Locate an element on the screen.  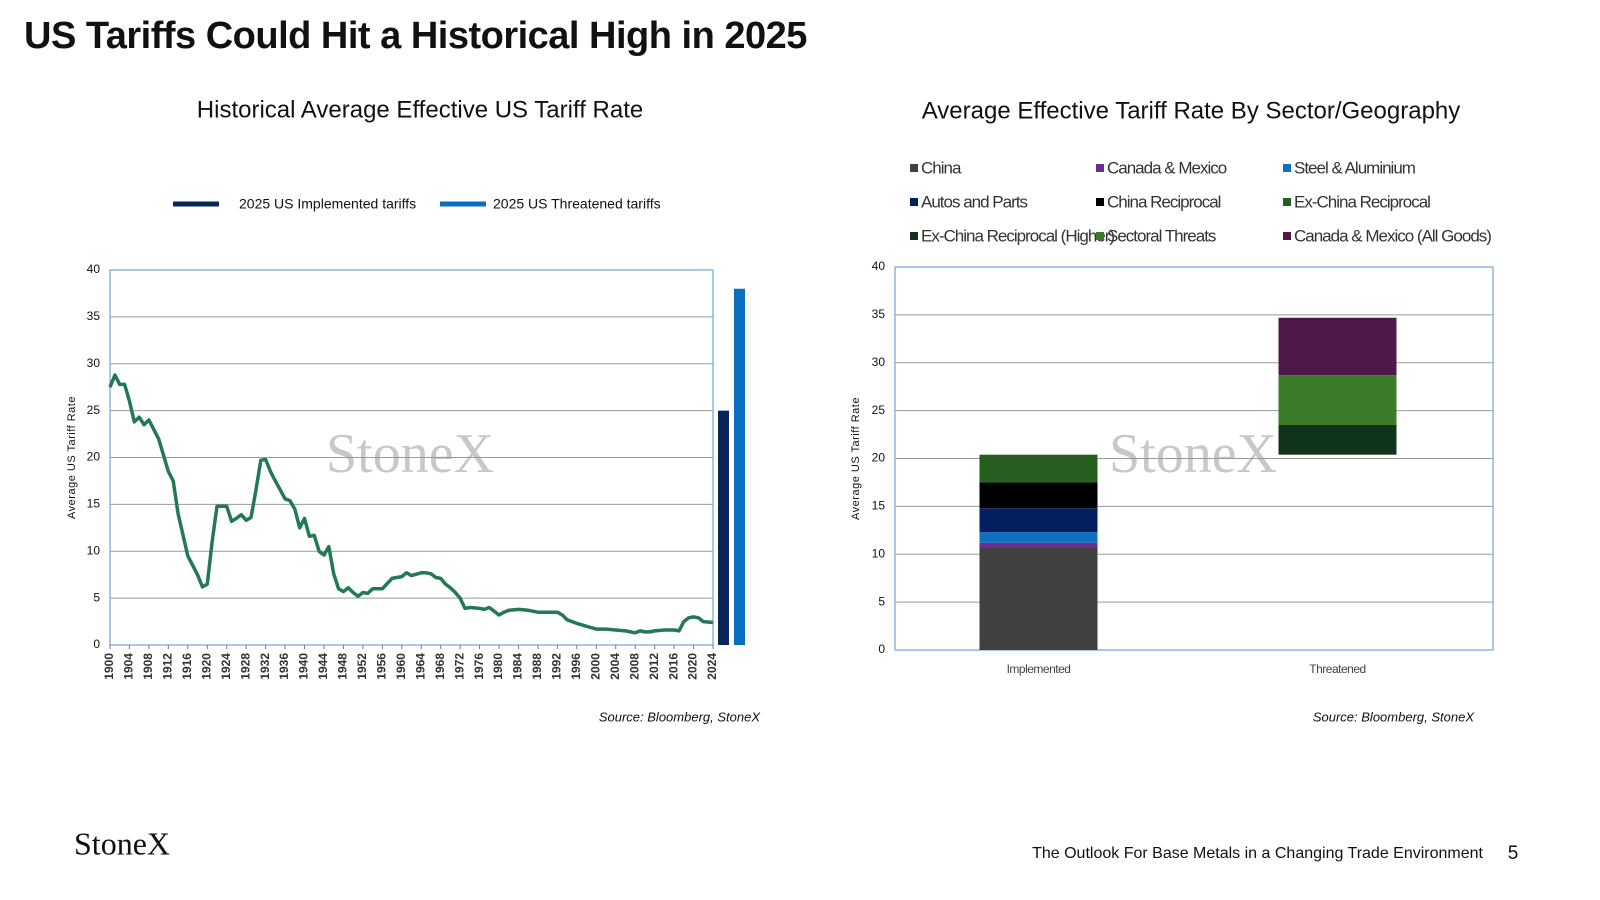
legend-label: Ex-China Reciprocal is located at coordinates (1362, 201).